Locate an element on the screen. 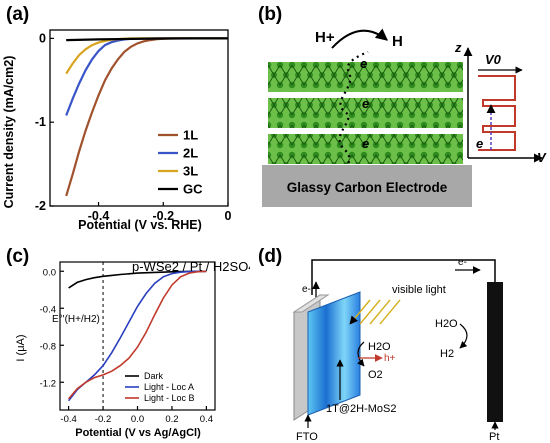 The image size is (550, 443). legend-label: 1L is located at coordinates (190, 135).